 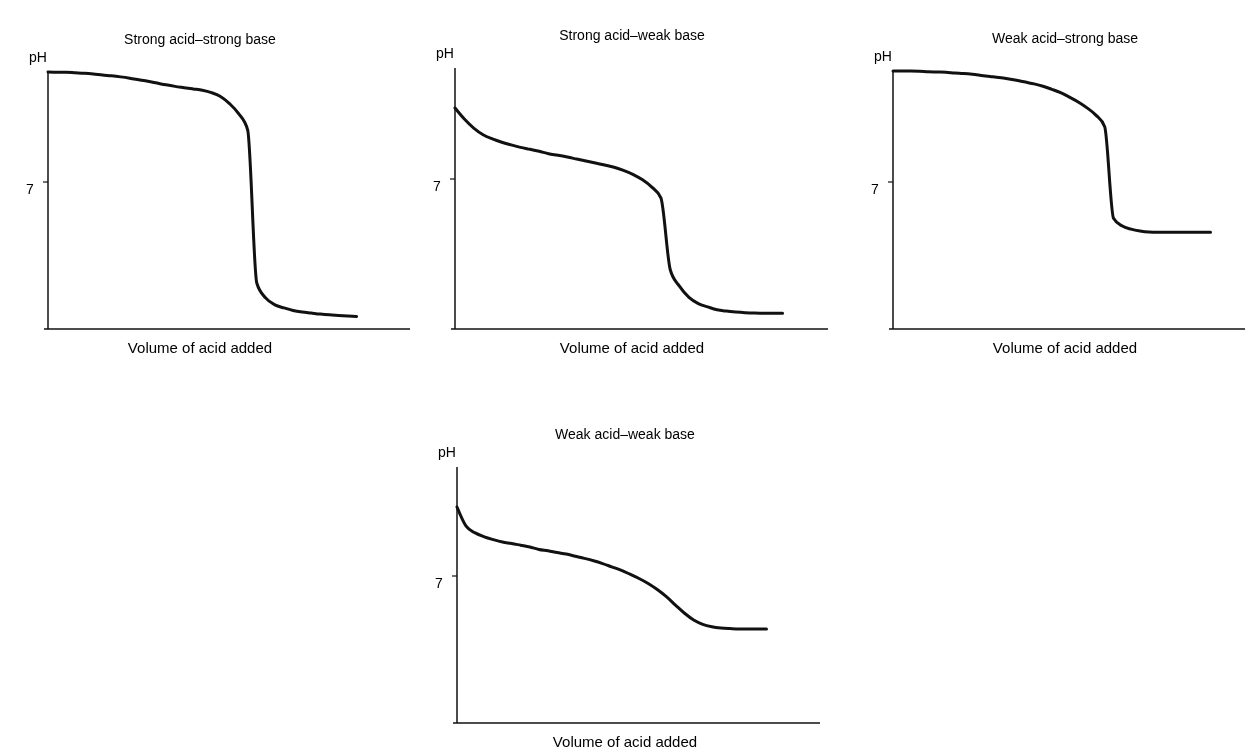 I want to click on chart-title: Weak acid–strong base, so click(x=1065, y=38).